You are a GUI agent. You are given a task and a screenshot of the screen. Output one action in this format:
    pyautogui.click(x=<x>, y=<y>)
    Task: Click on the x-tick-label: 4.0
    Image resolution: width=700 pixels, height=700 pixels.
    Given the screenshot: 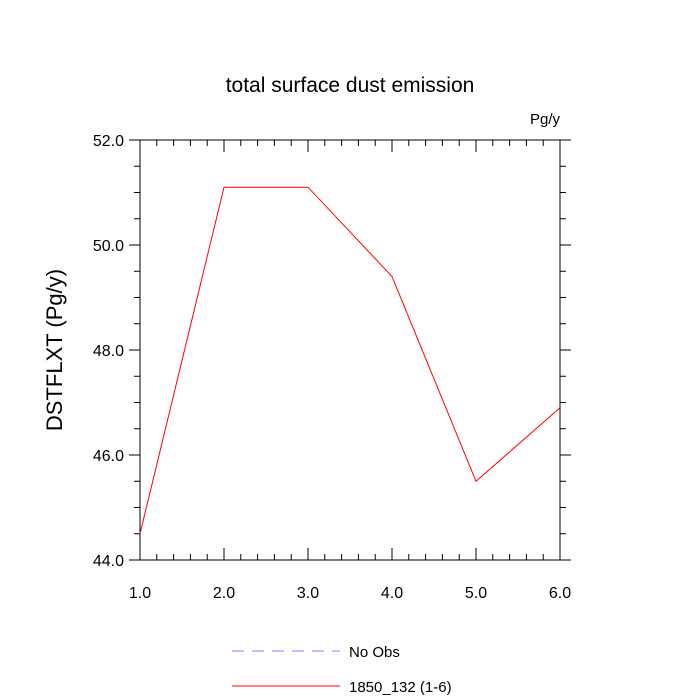 What is the action you would take?
    pyautogui.click(x=392, y=593)
    